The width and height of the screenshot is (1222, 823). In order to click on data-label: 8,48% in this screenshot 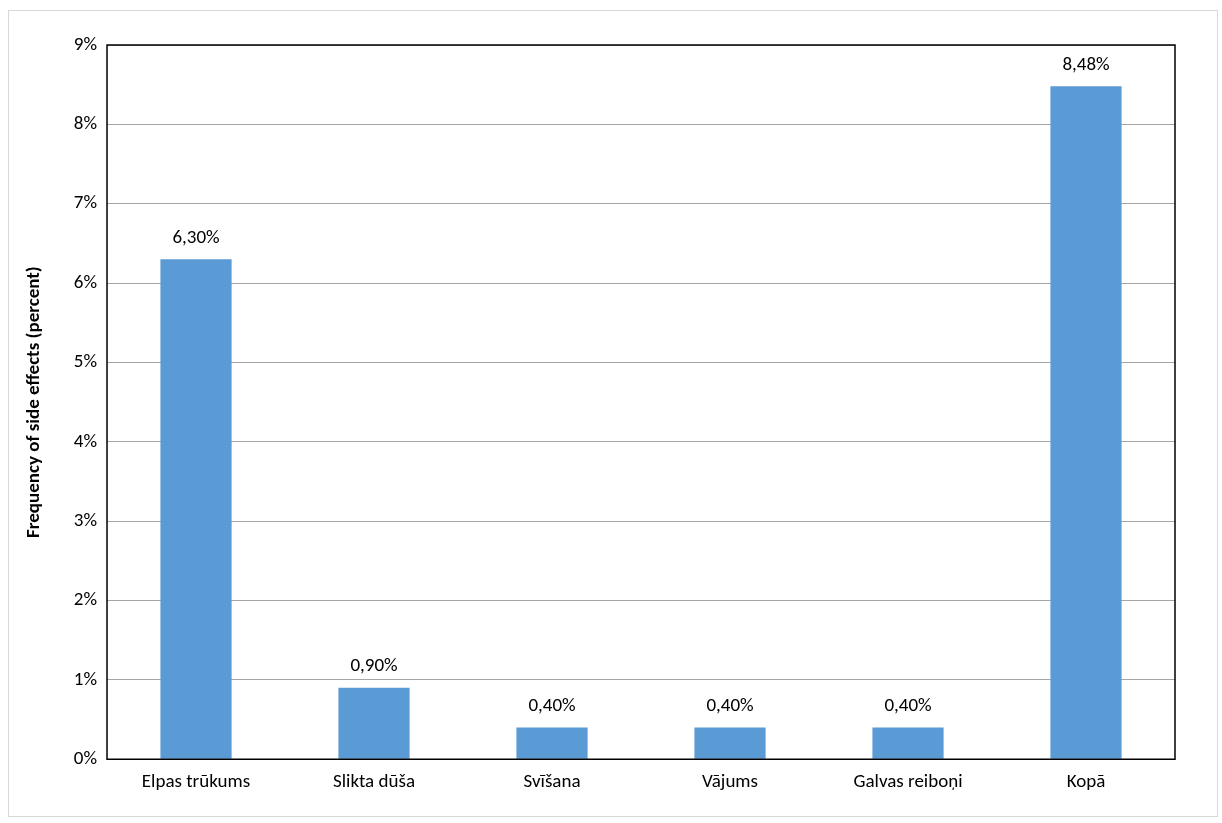, I will do `click(1086, 63)`.